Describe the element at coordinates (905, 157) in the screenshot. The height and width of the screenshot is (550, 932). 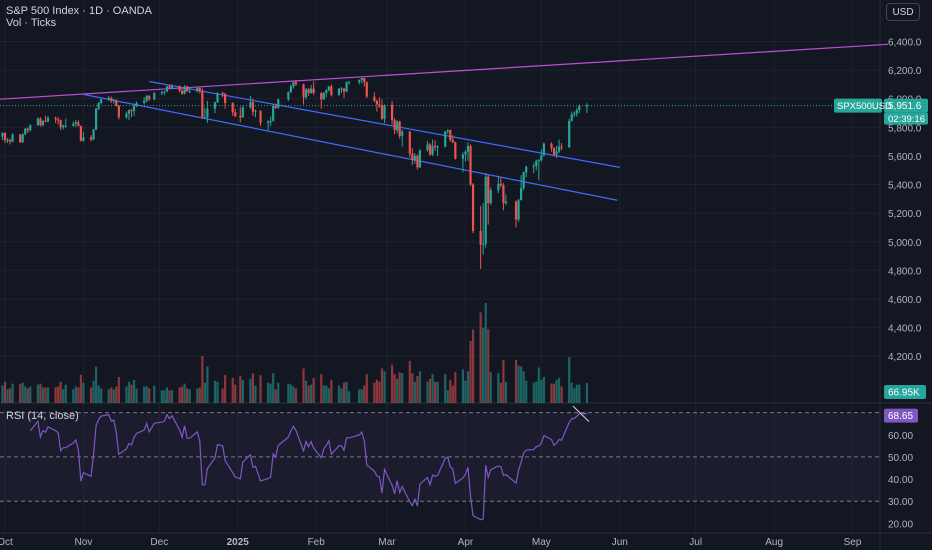
I see `price-axis-label: 5,600.0` at that location.